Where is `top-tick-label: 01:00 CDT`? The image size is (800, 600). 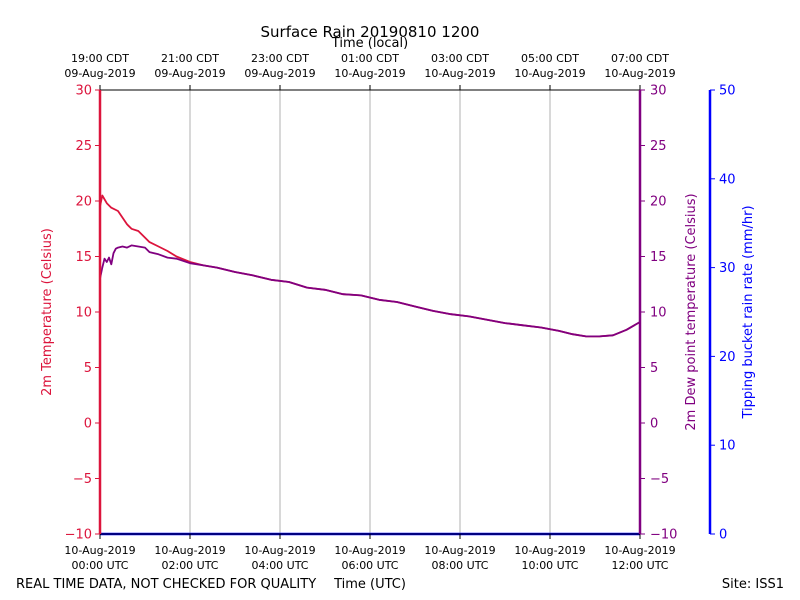
top-tick-label: 01:00 CDT is located at coordinates (370, 58).